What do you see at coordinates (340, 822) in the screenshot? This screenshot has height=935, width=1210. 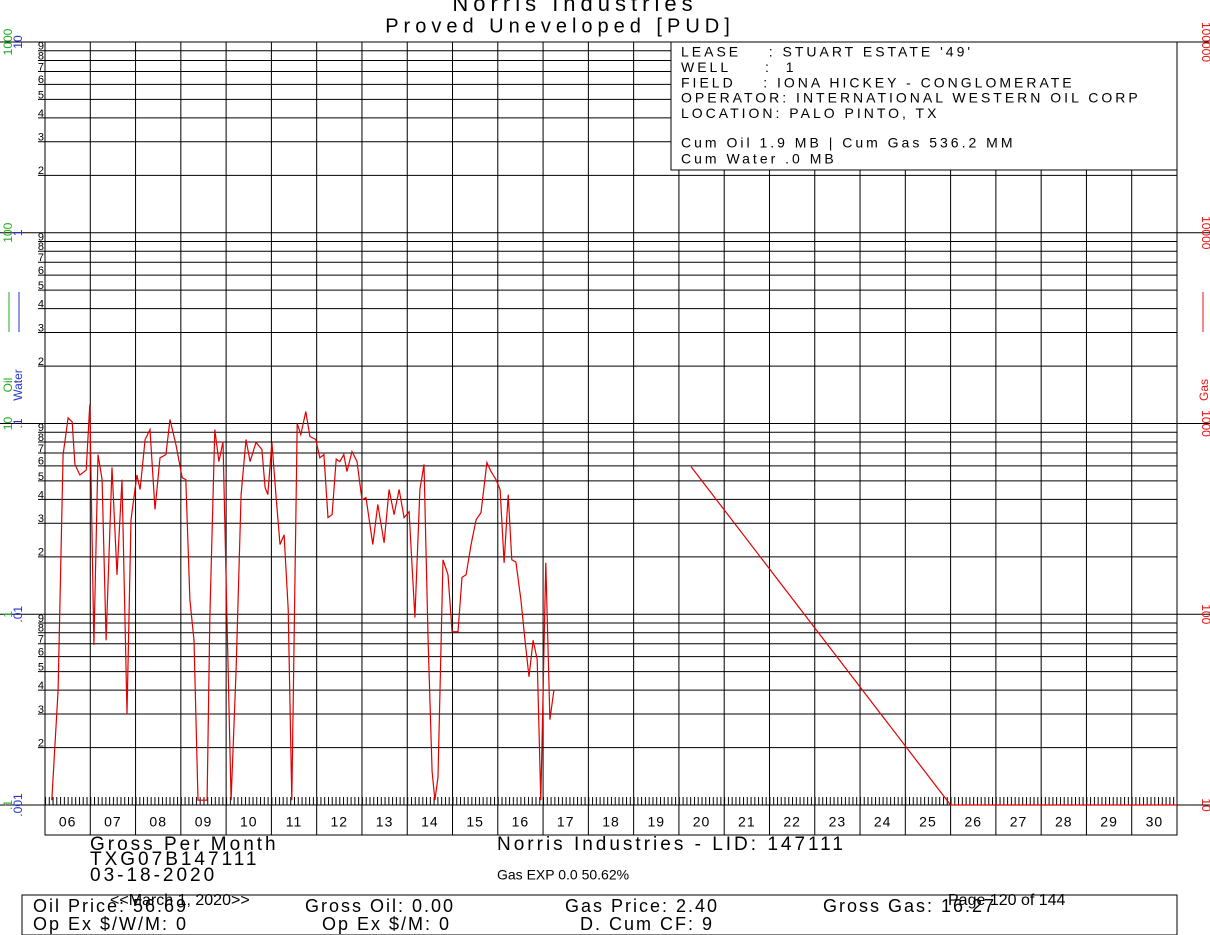 I see `x-tick-label: 12` at bounding box center [340, 822].